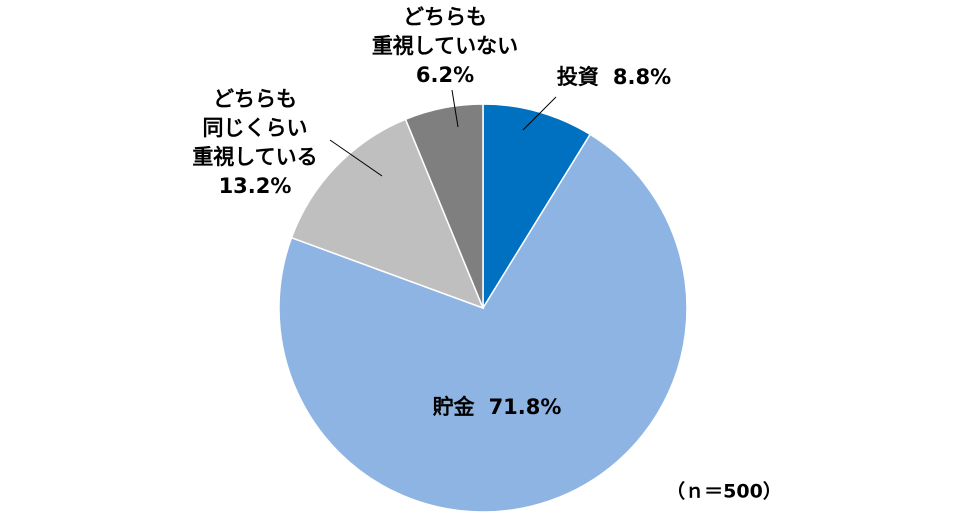 This screenshot has width=966, height=514. I want to click on category-label: 投資, so click(578, 77).